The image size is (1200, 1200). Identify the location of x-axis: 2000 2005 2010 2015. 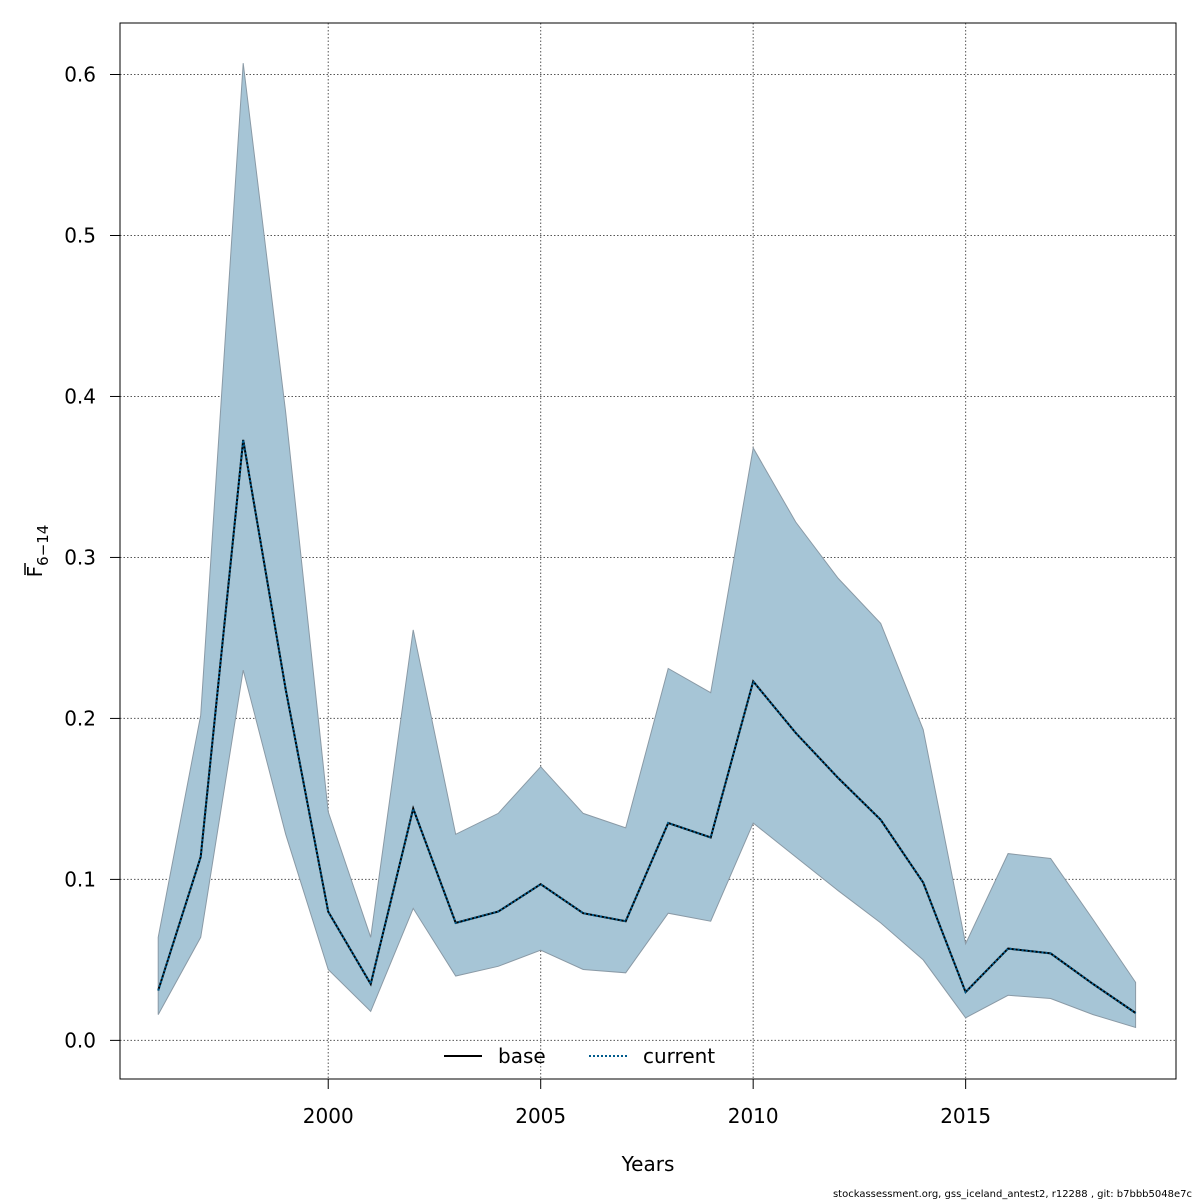
(647, 1103).